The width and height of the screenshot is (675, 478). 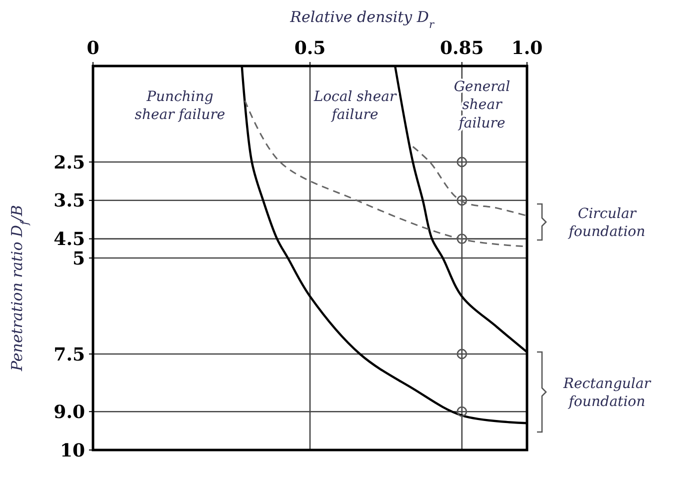 What do you see at coordinates (310, 48) in the screenshot?
I see `x-tick-label: 0.5` at bounding box center [310, 48].